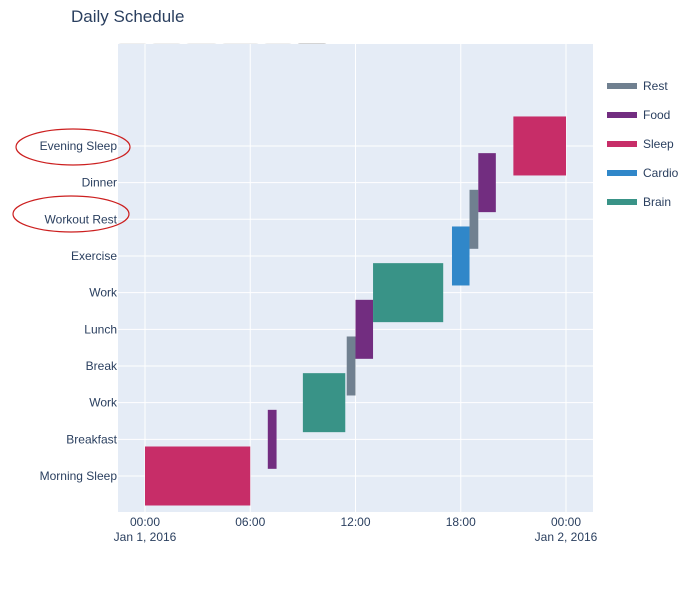 This screenshot has height=589, width=686. Describe the element at coordinates (640, 144) in the screenshot. I see `legend-item-sleep: Sleep` at that location.